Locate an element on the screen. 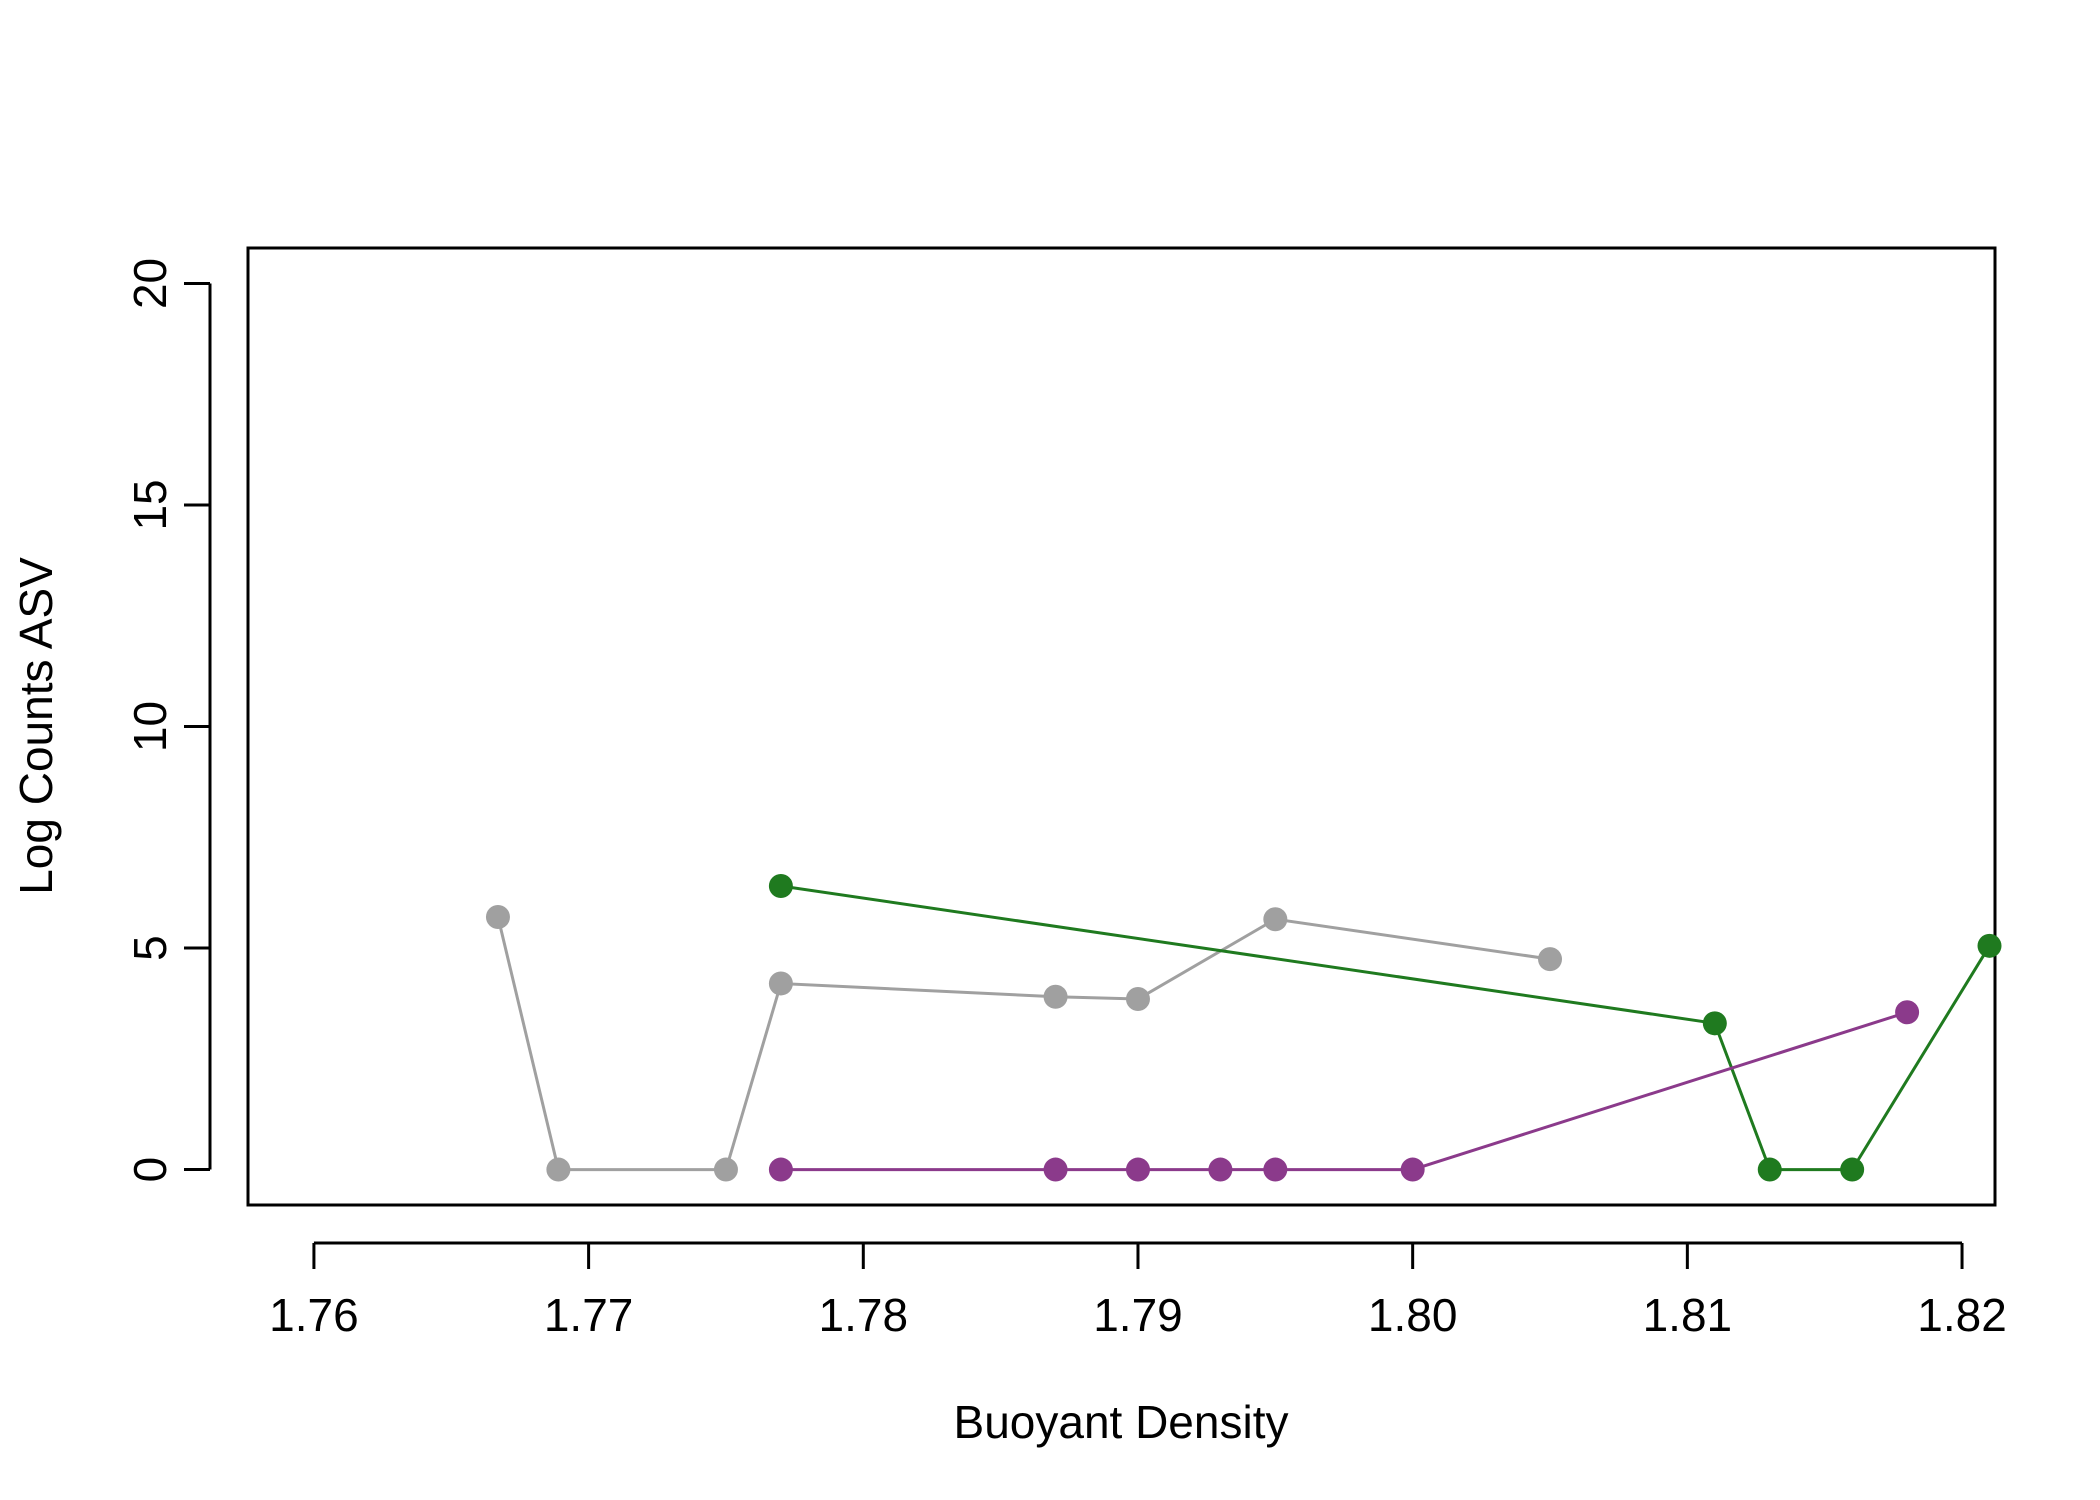  x-axis: 1.76 1.77 1.78 1.79 1.80 1.81 1.82 is located at coordinates (1138, 1291).